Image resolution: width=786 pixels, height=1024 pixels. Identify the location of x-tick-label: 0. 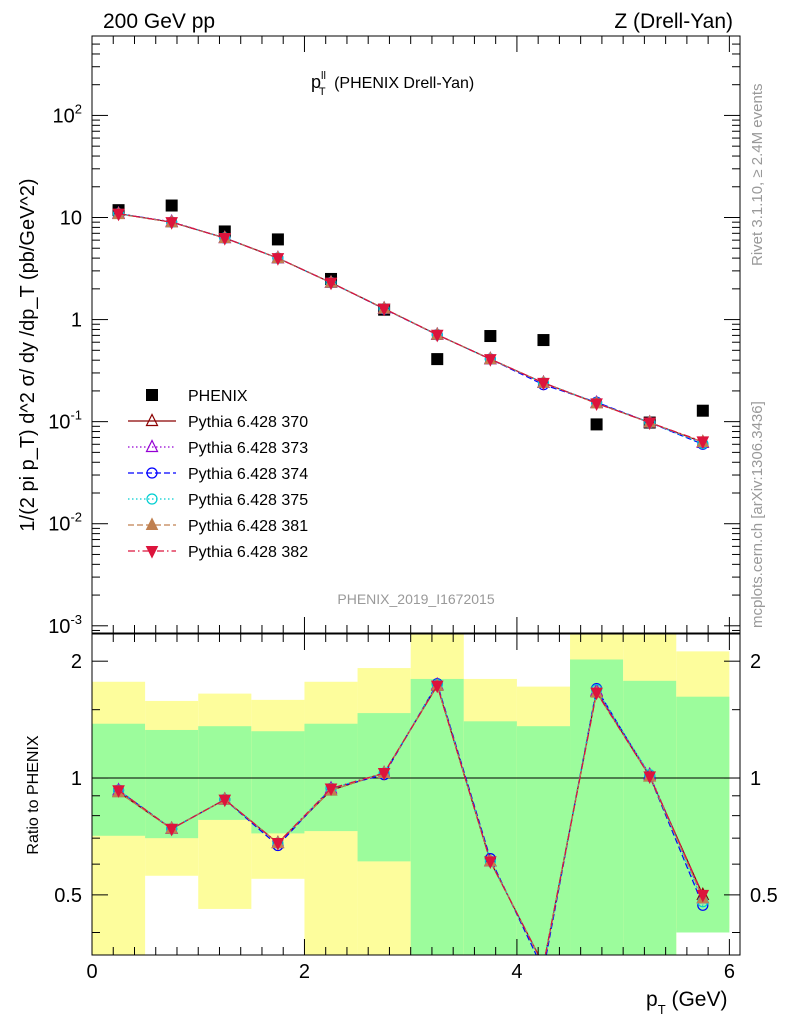
(91, 972).